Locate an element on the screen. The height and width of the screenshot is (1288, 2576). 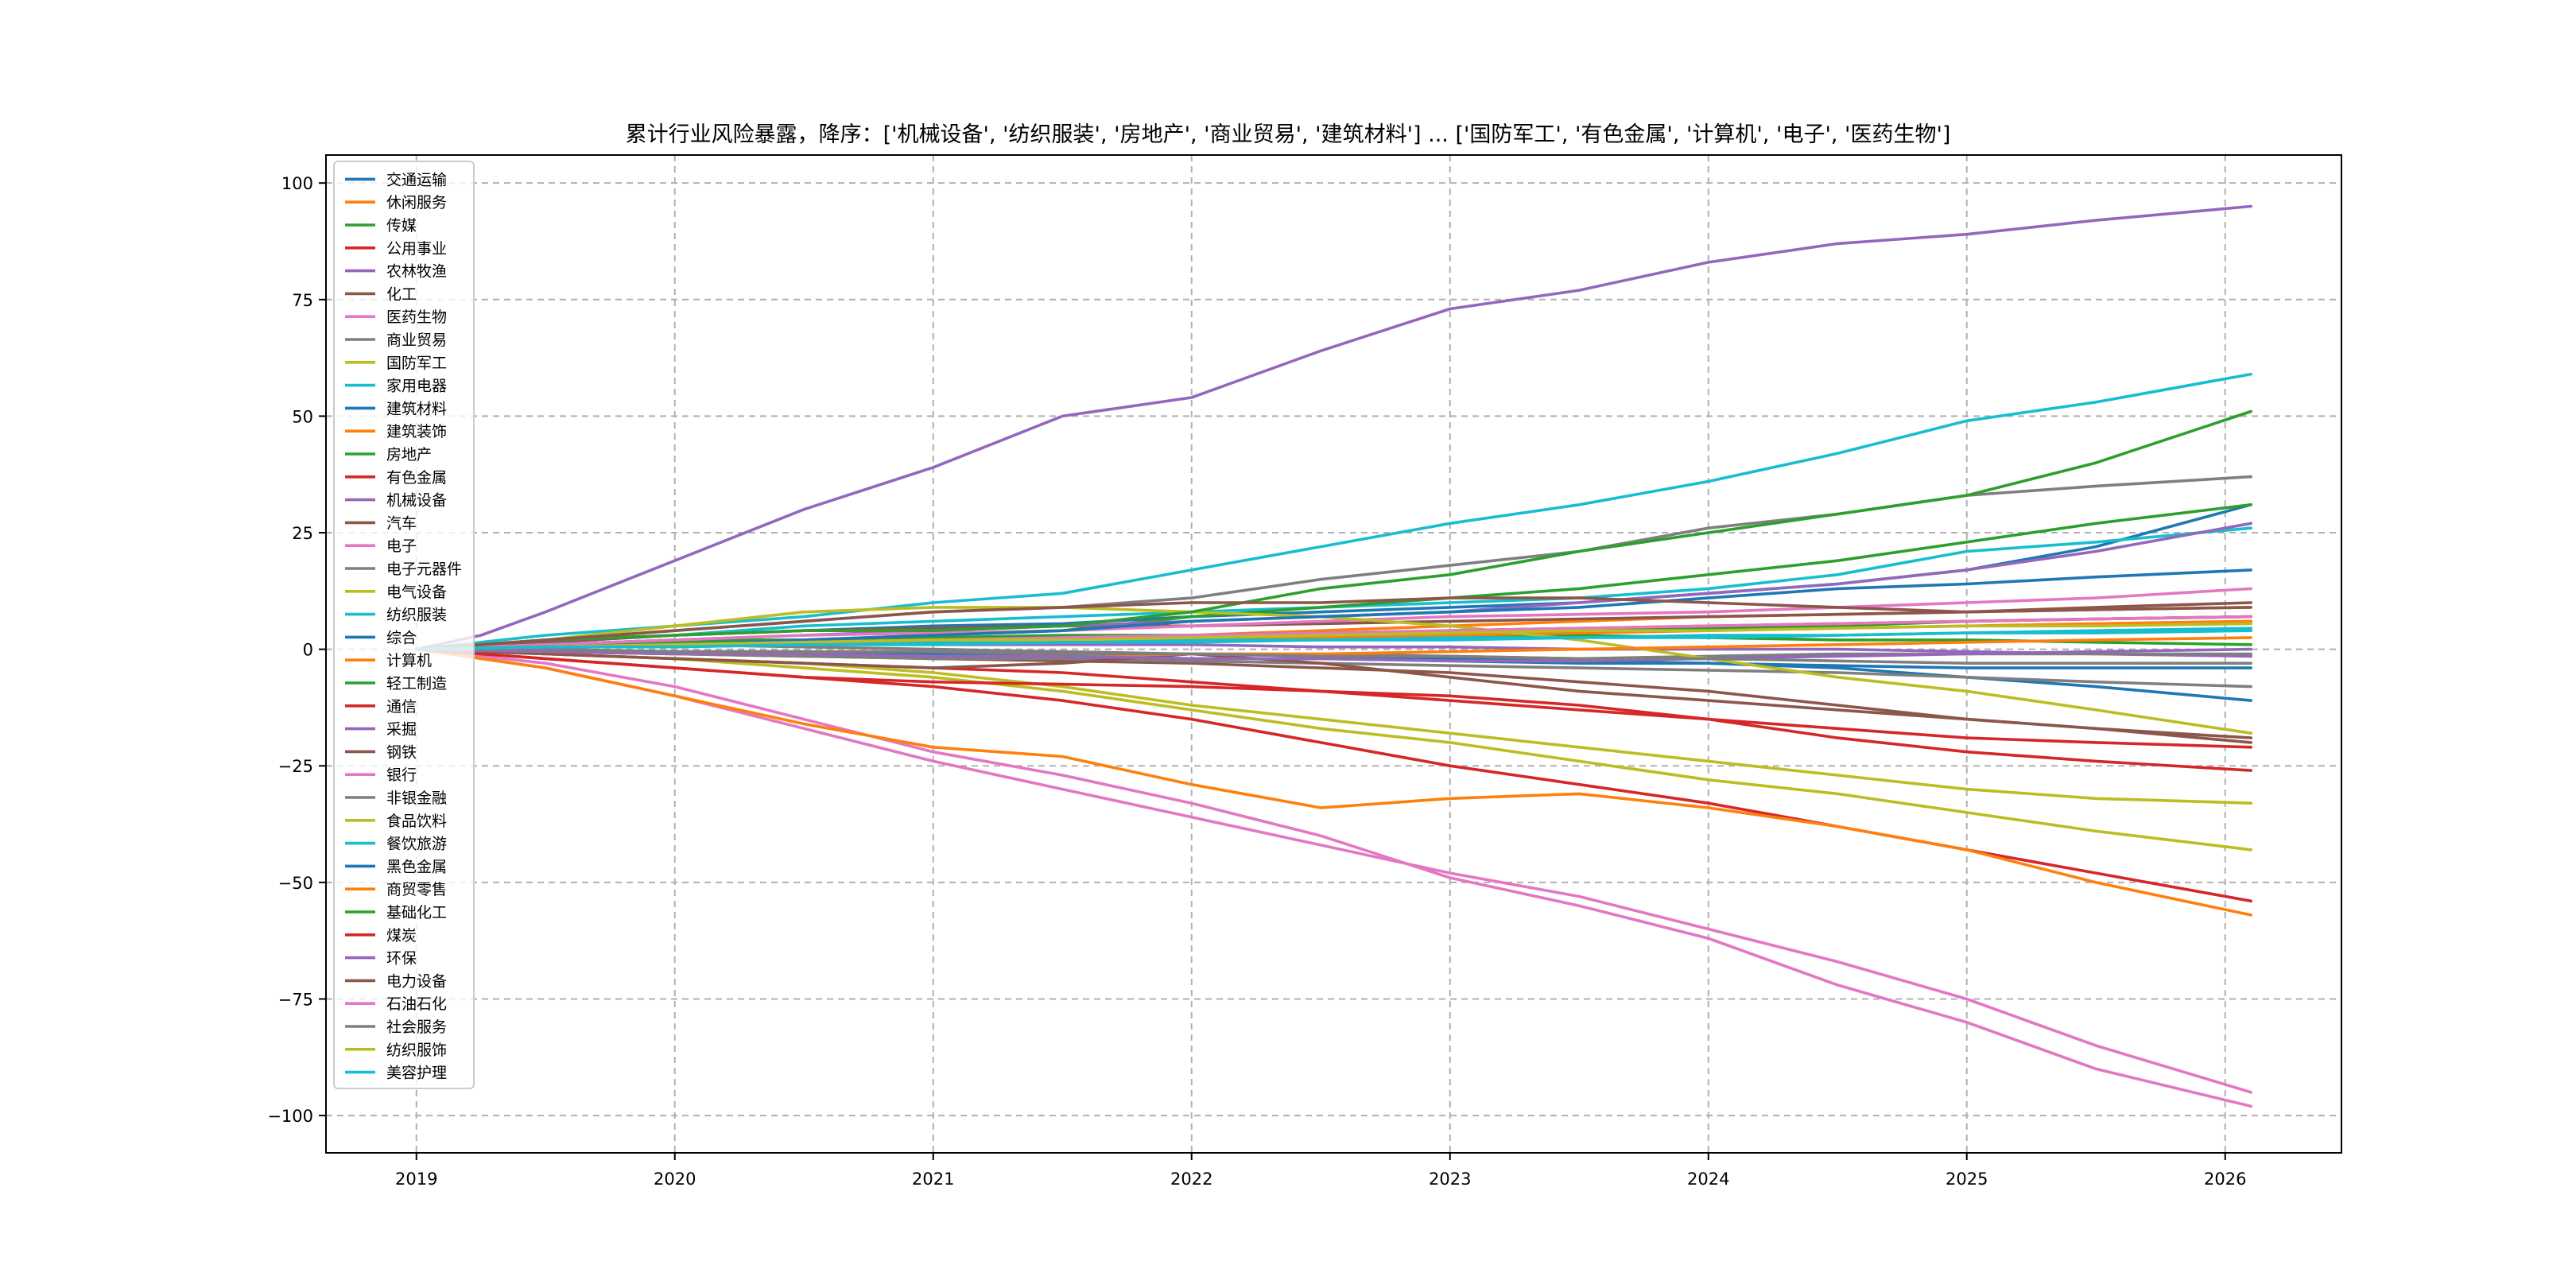
legend-label: 房地产 is located at coordinates (409, 455).